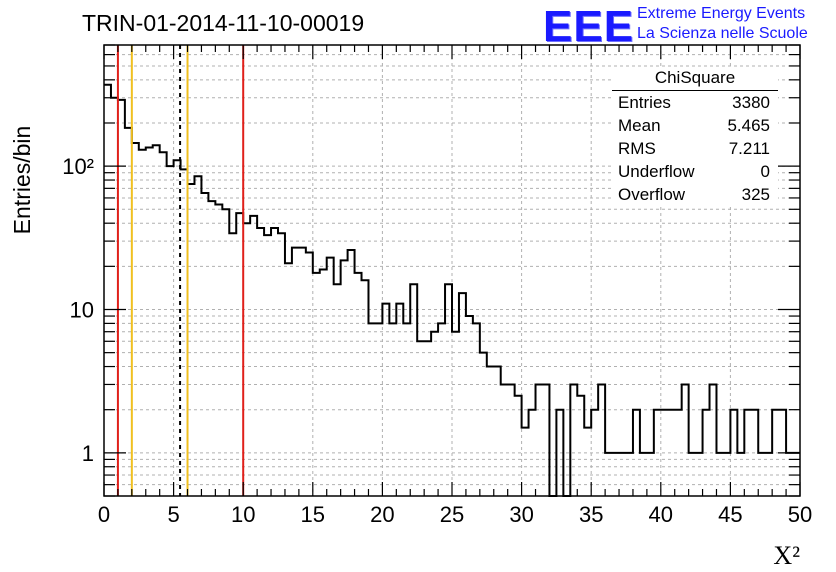 The image size is (836, 572). I want to click on y-tick-label: 10, so click(82, 309).